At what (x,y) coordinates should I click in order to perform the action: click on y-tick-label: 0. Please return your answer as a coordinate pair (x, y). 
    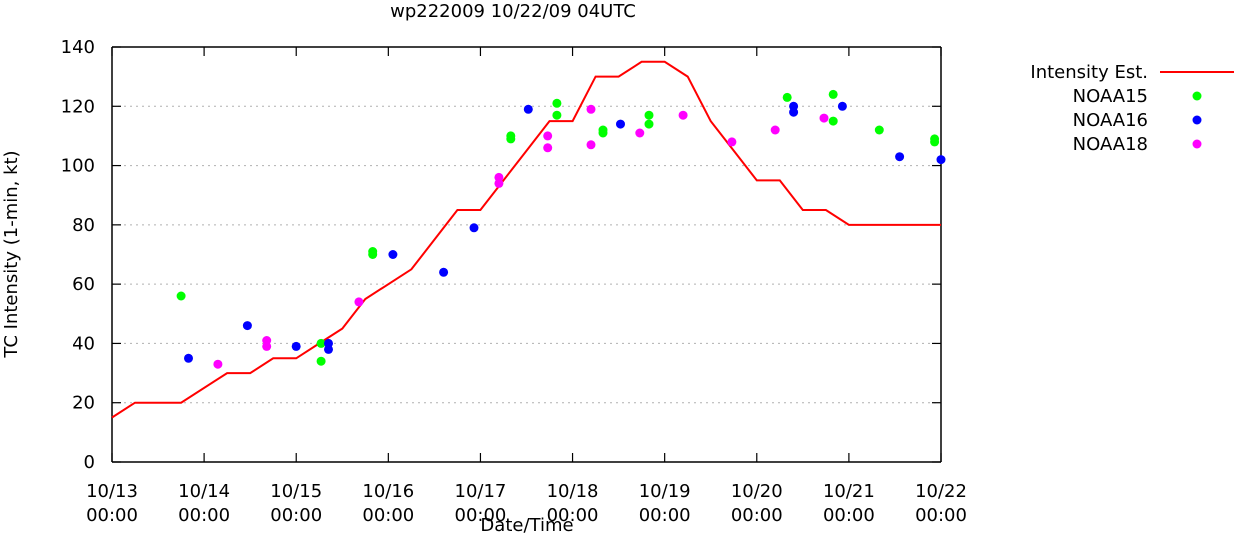
    Looking at the image, I should click on (89, 462).